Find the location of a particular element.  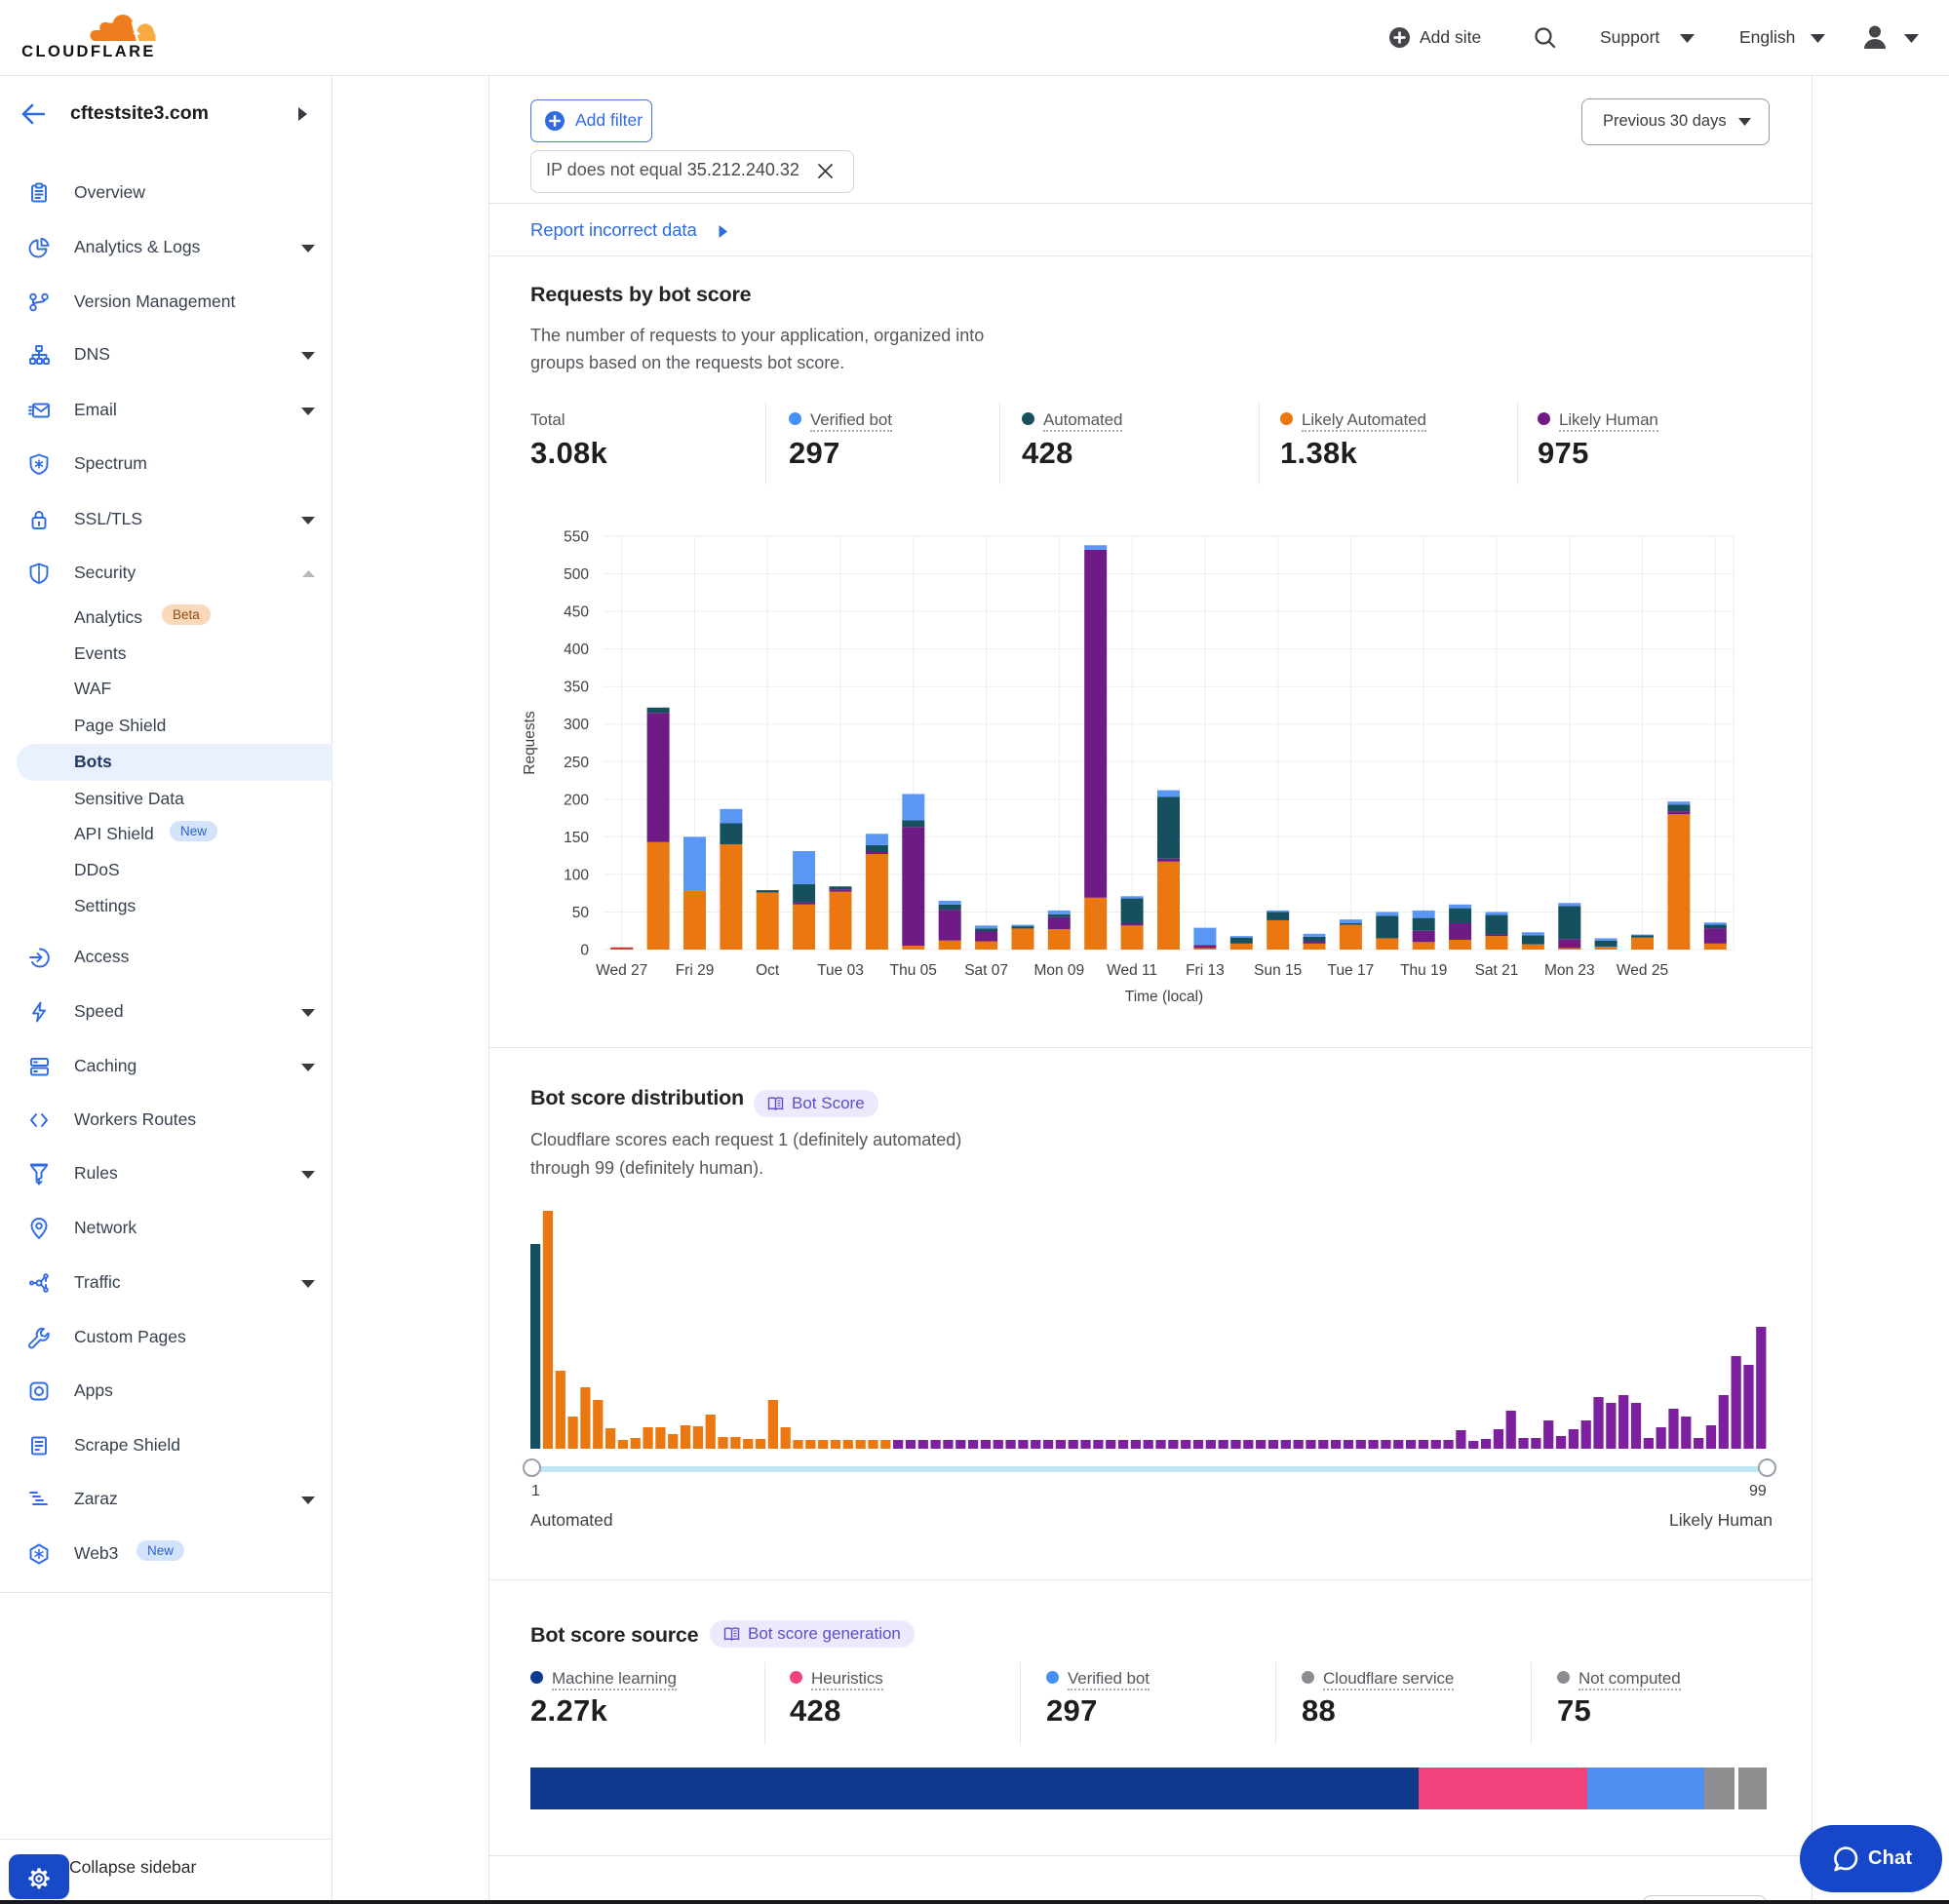

svg-text: Thu 19 is located at coordinates (1423, 970).